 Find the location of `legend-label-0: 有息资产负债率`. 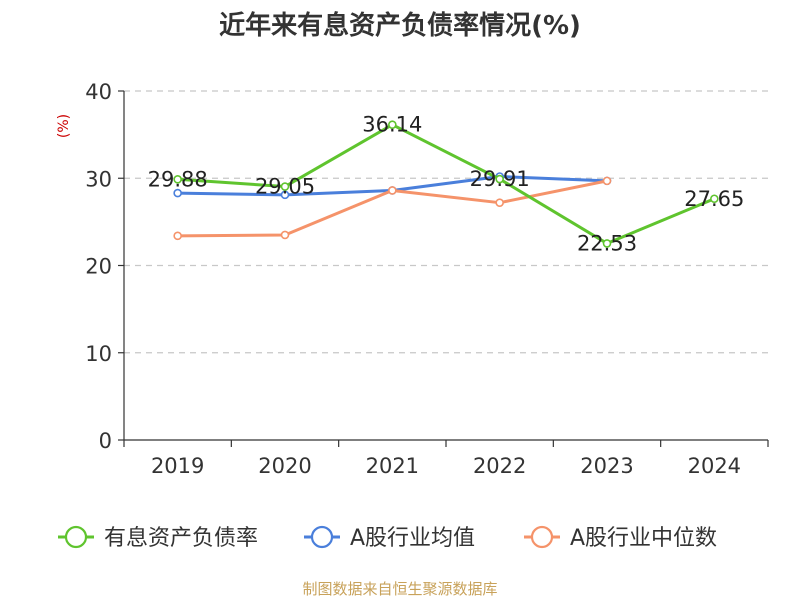

legend-label-0: 有息资产负债率 is located at coordinates (181, 538).